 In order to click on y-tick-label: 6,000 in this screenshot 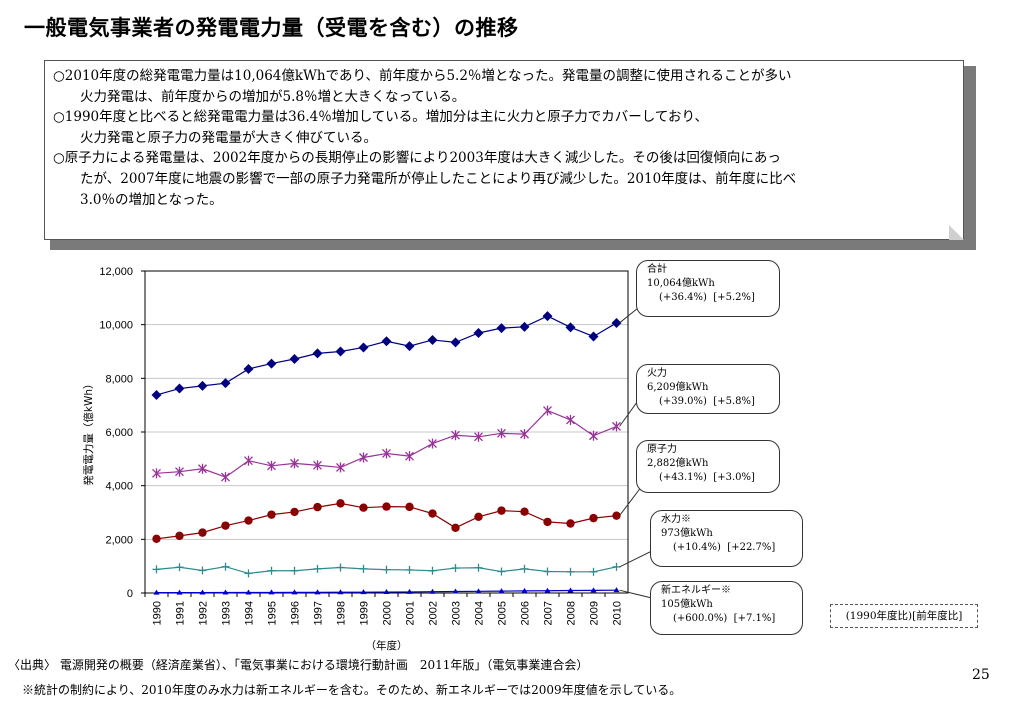, I will do `click(119, 433)`.